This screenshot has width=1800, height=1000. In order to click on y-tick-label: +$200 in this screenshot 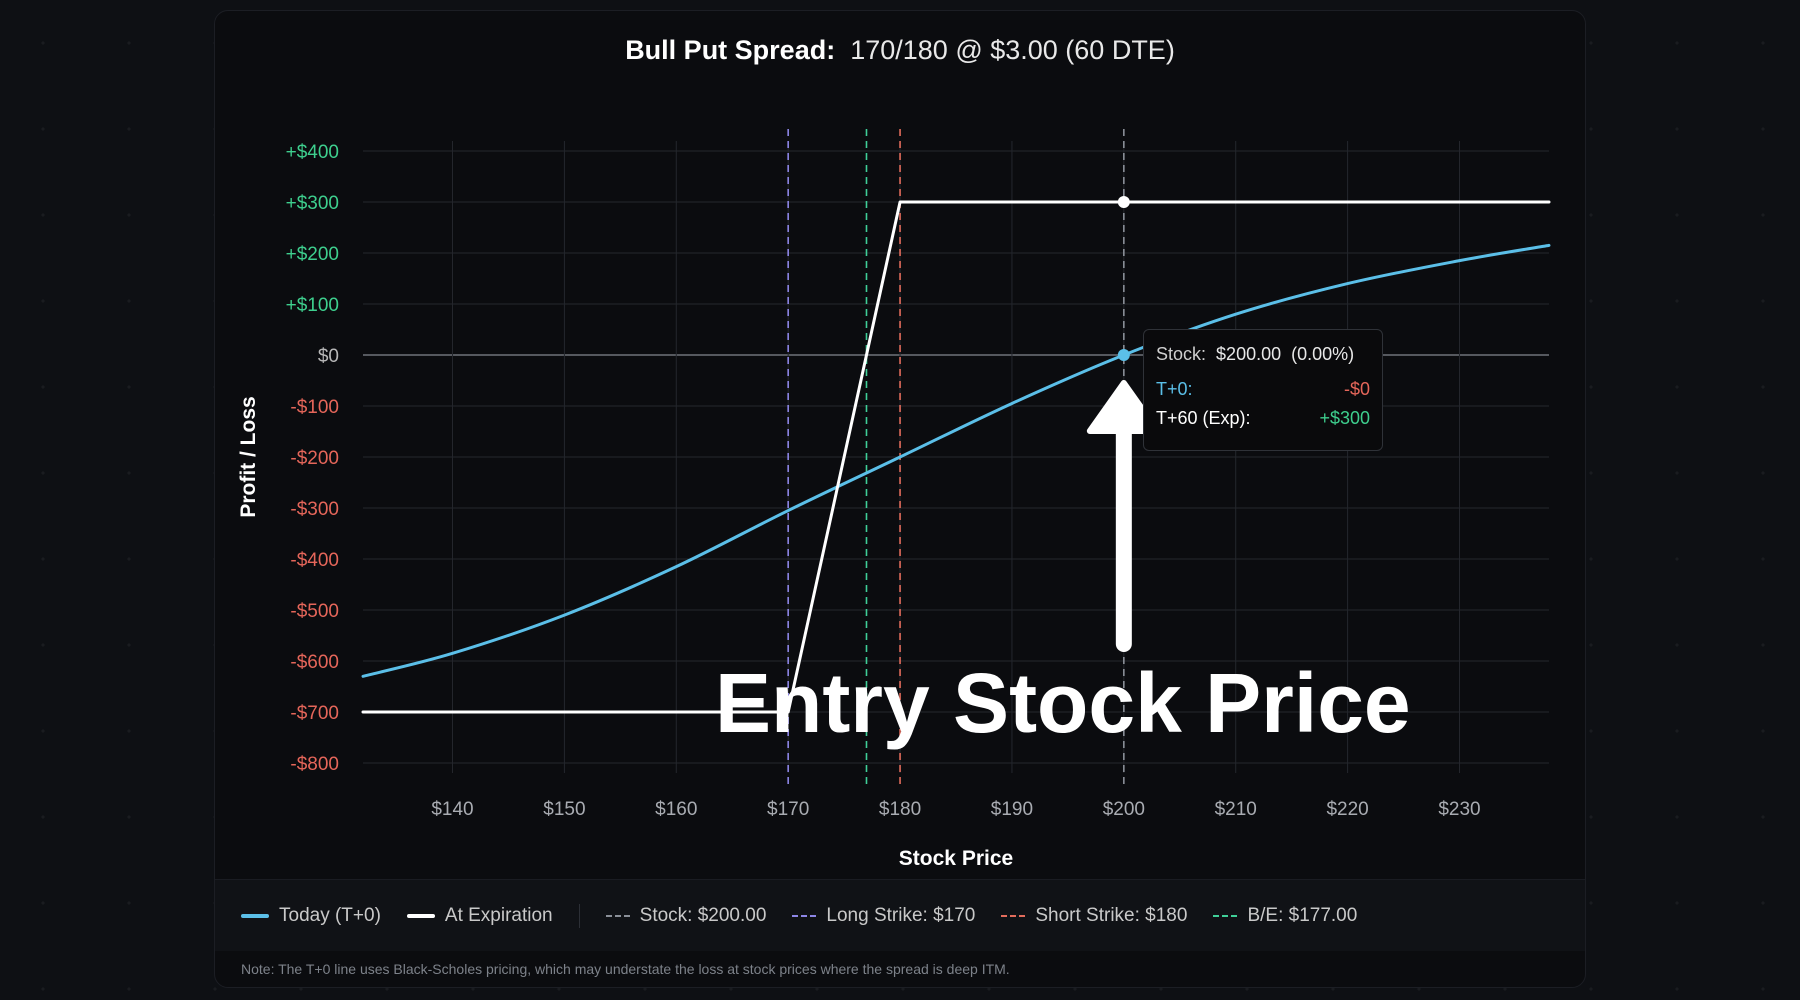, I will do `click(312, 254)`.